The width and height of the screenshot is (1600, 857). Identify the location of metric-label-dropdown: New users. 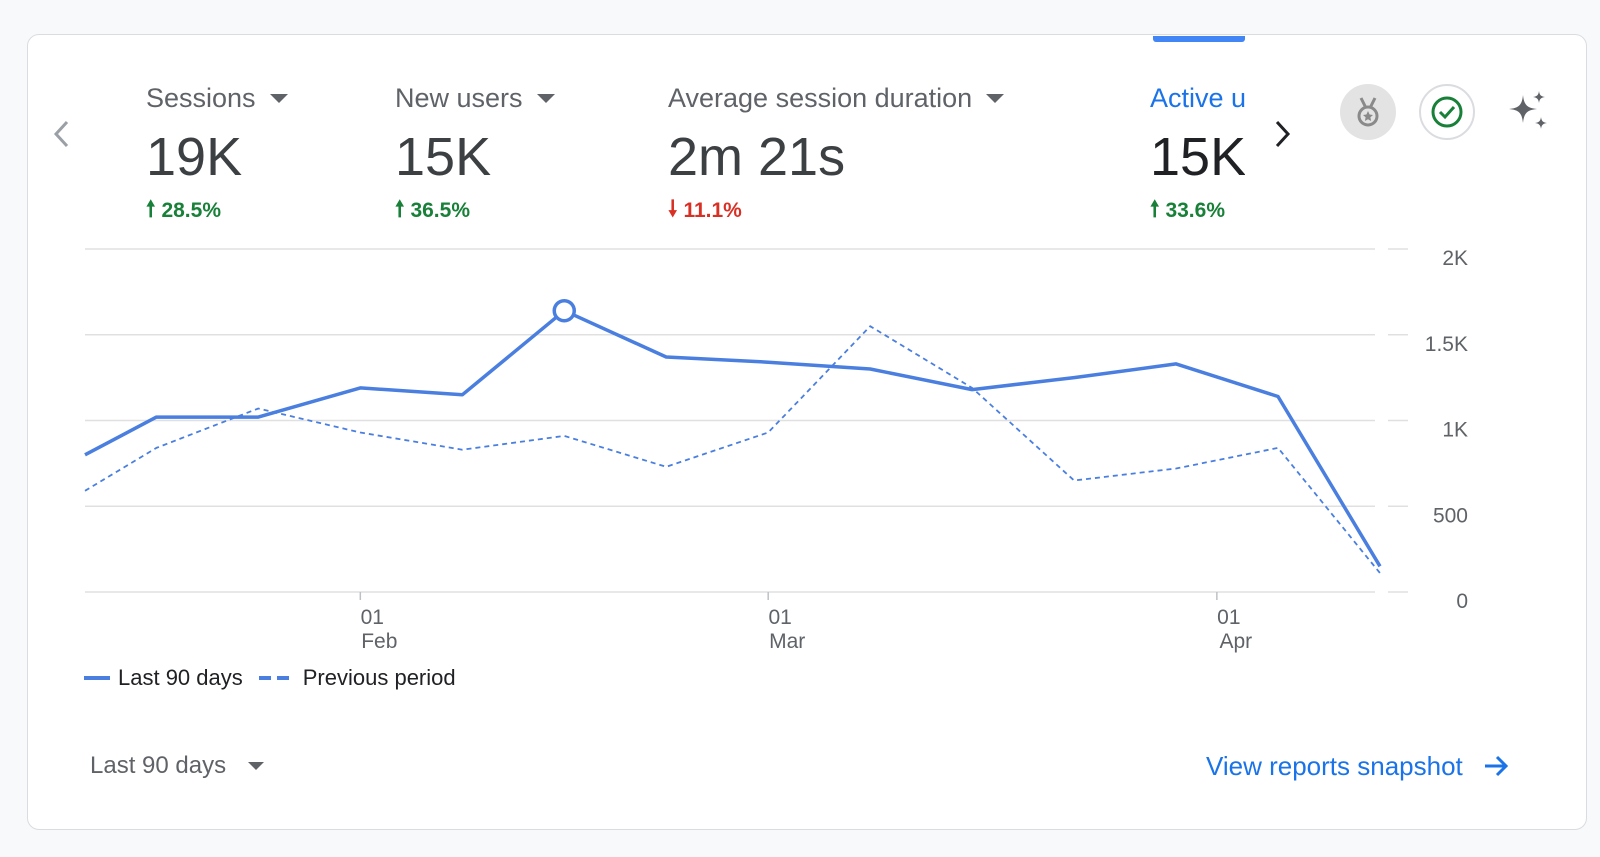
(475, 98).